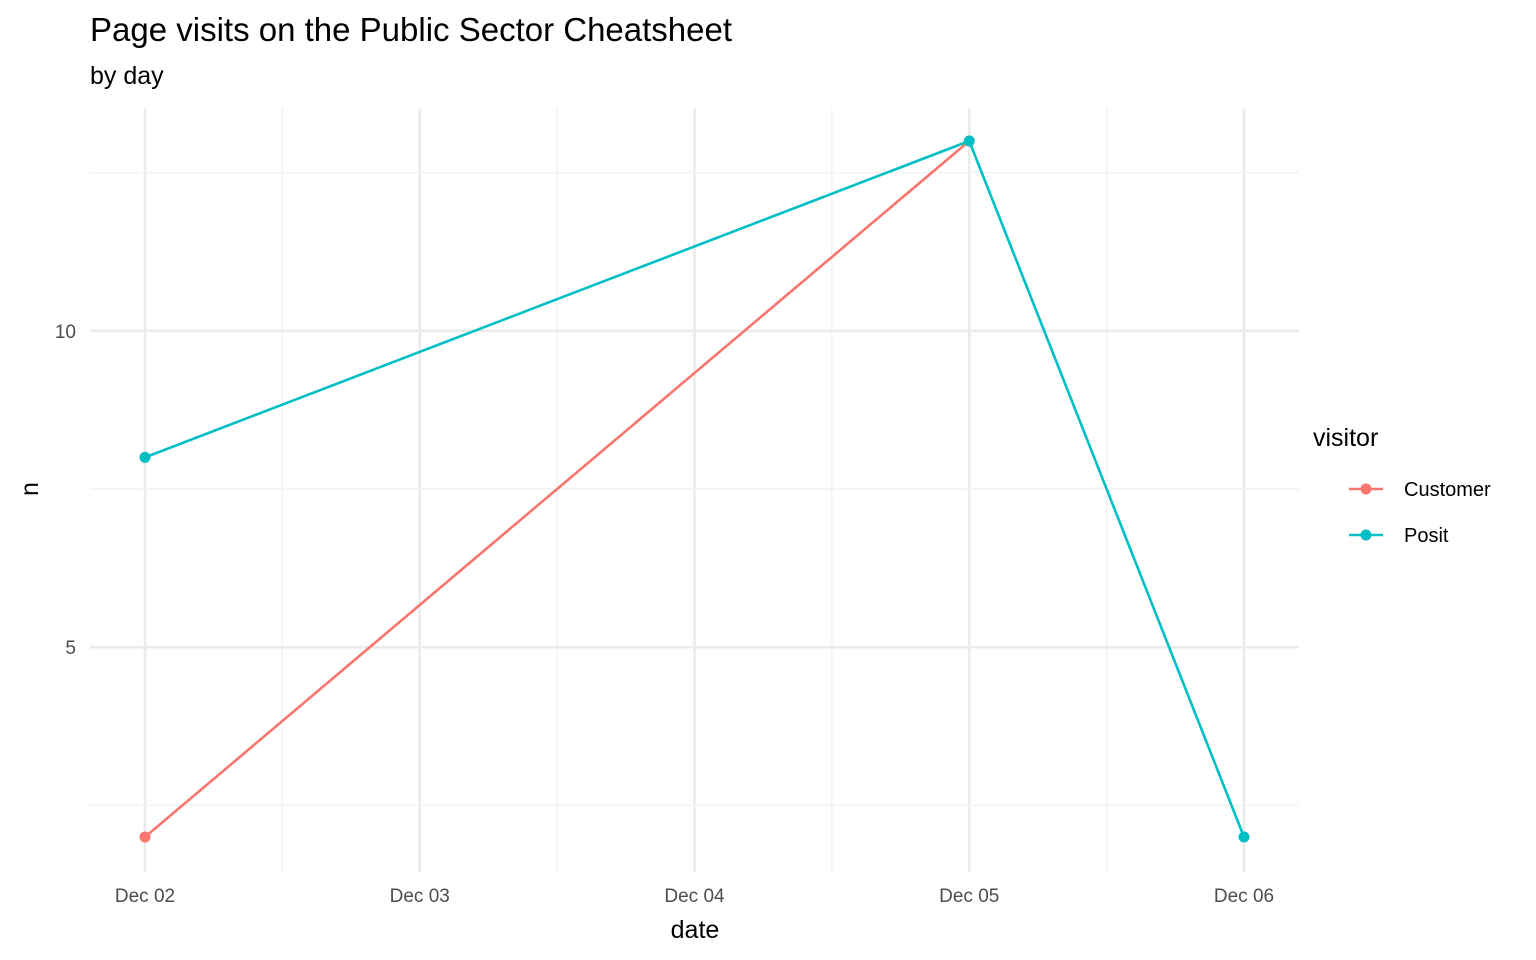  What do you see at coordinates (1244, 896) in the screenshot?
I see `x-tick-label: Dec 06` at bounding box center [1244, 896].